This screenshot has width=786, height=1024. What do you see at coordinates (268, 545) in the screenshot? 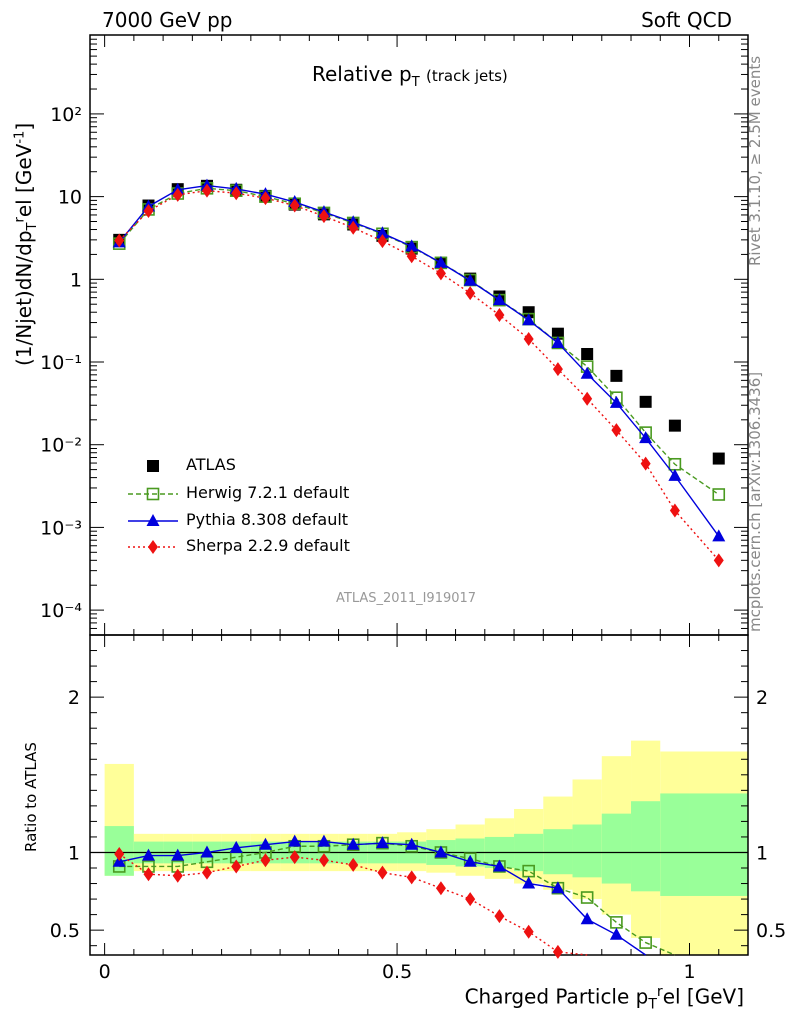
I see `legend-entry-sherpa: Sherpa 2.2.9 default` at bounding box center [268, 545].